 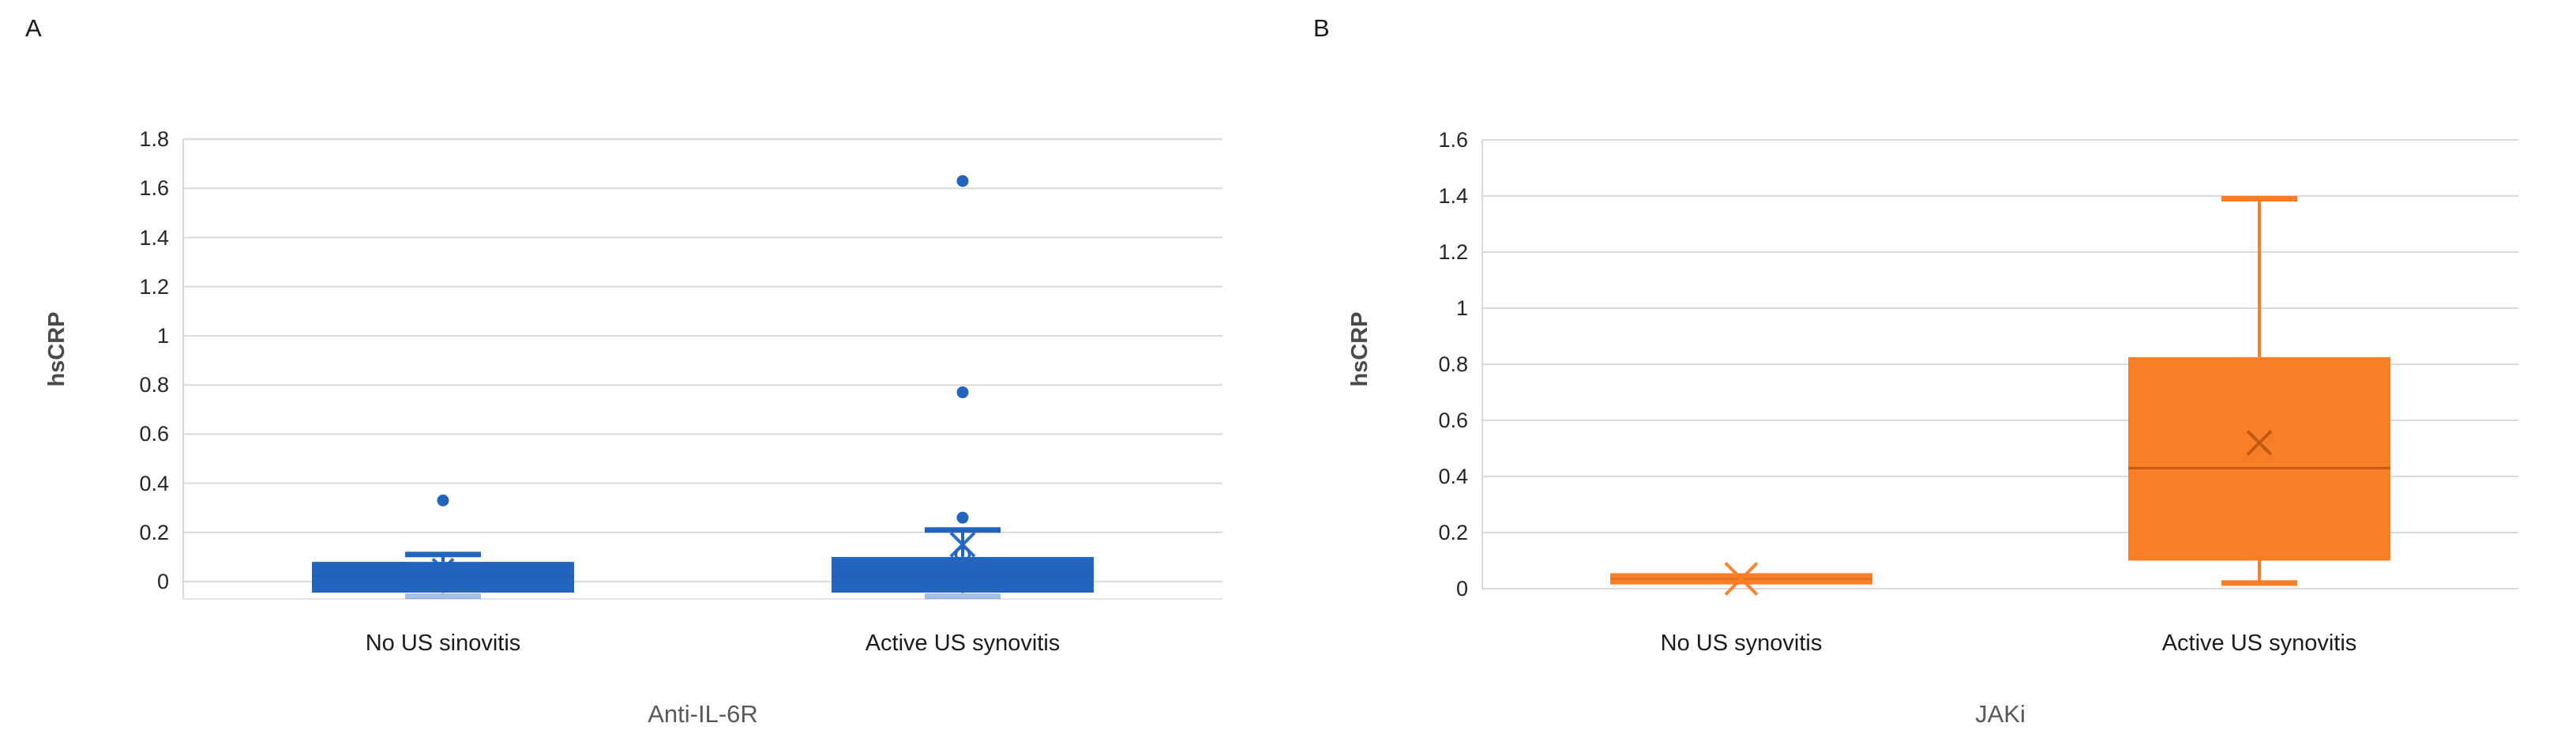 I want to click on panel-a-title: Anti-IL-6R, so click(x=703, y=714).